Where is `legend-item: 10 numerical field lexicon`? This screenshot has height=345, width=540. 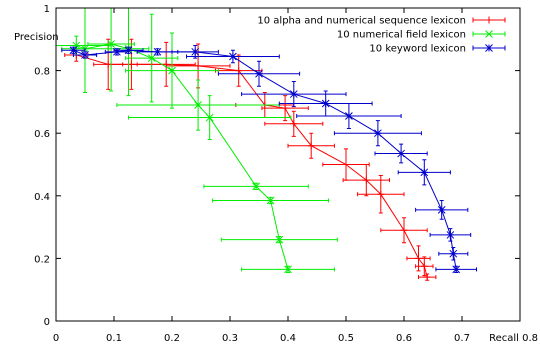
legend-item: 10 numerical field lexicon is located at coordinates (421, 35).